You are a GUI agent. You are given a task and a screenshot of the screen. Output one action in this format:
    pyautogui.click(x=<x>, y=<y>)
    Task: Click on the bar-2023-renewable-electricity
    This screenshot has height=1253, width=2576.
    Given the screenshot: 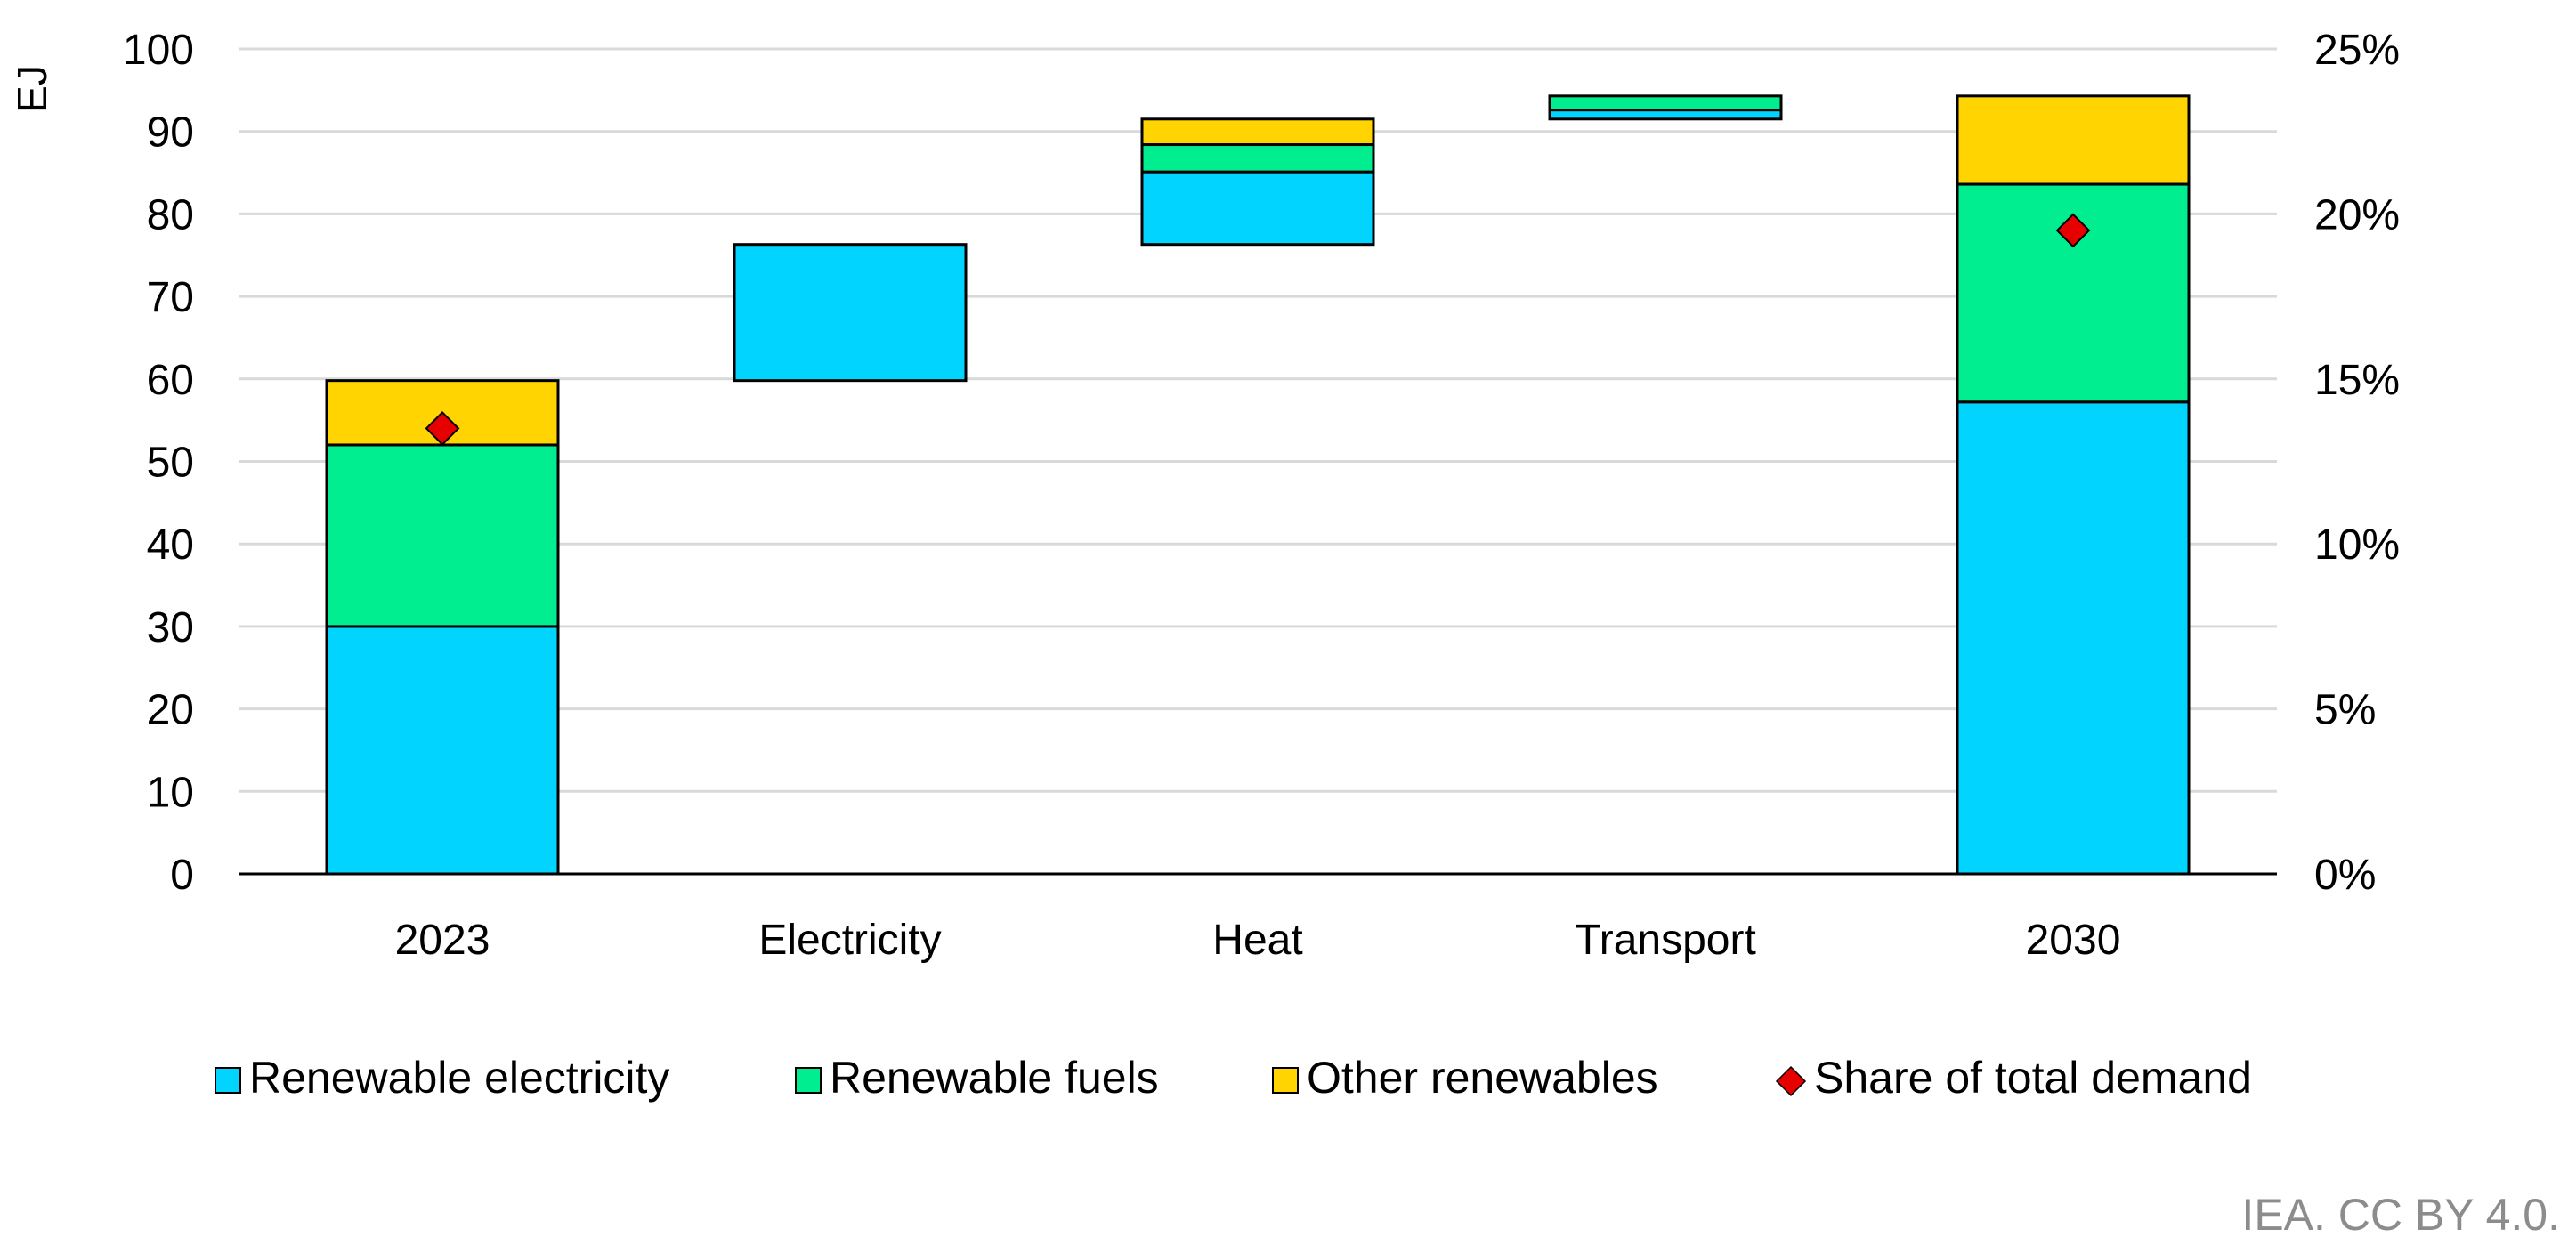 What is the action you would take?
    pyautogui.click(x=443, y=750)
    